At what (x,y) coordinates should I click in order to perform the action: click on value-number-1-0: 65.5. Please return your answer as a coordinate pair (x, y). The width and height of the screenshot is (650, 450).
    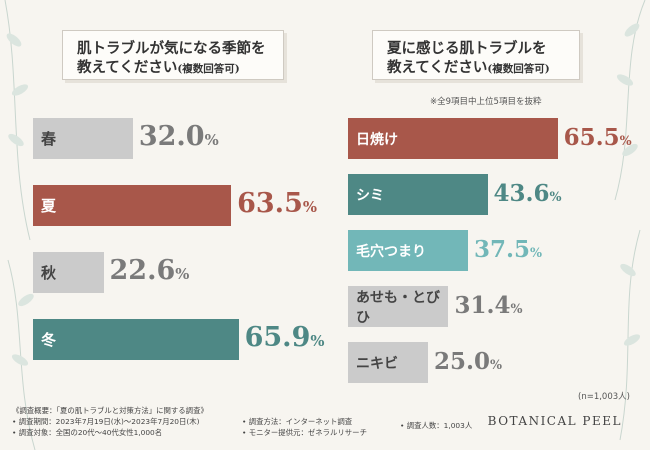
    Looking at the image, I should click on (591, 137).